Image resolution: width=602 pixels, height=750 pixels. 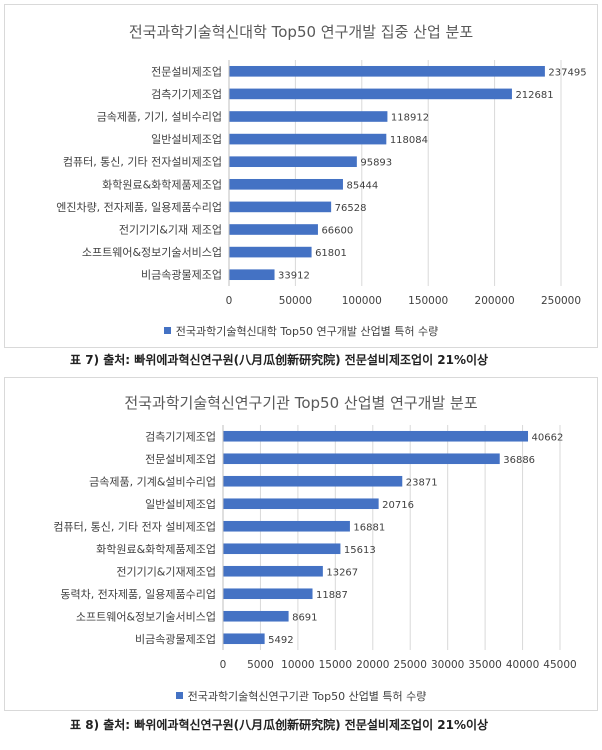 I want to click on data-label: 20716, so click(x=398, y=505).